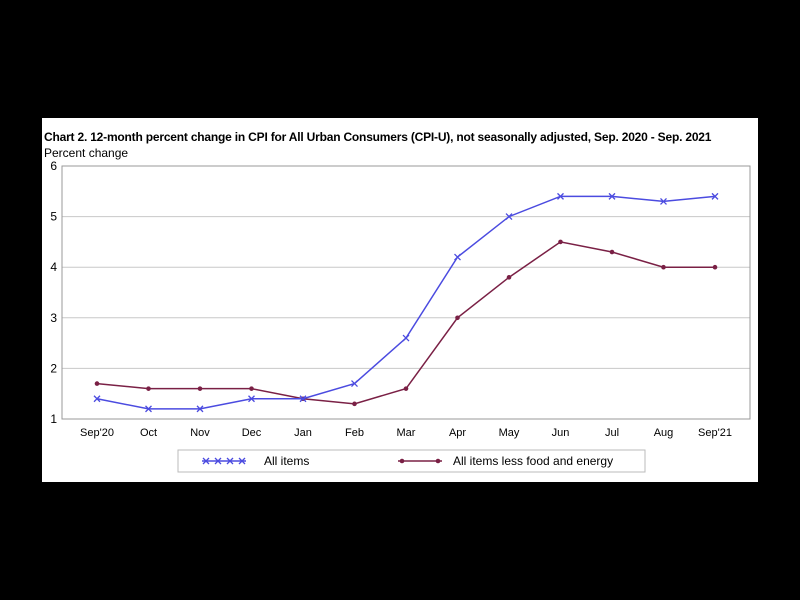  I want to click on x-tick-label: Sep'21, so click(715, 433).